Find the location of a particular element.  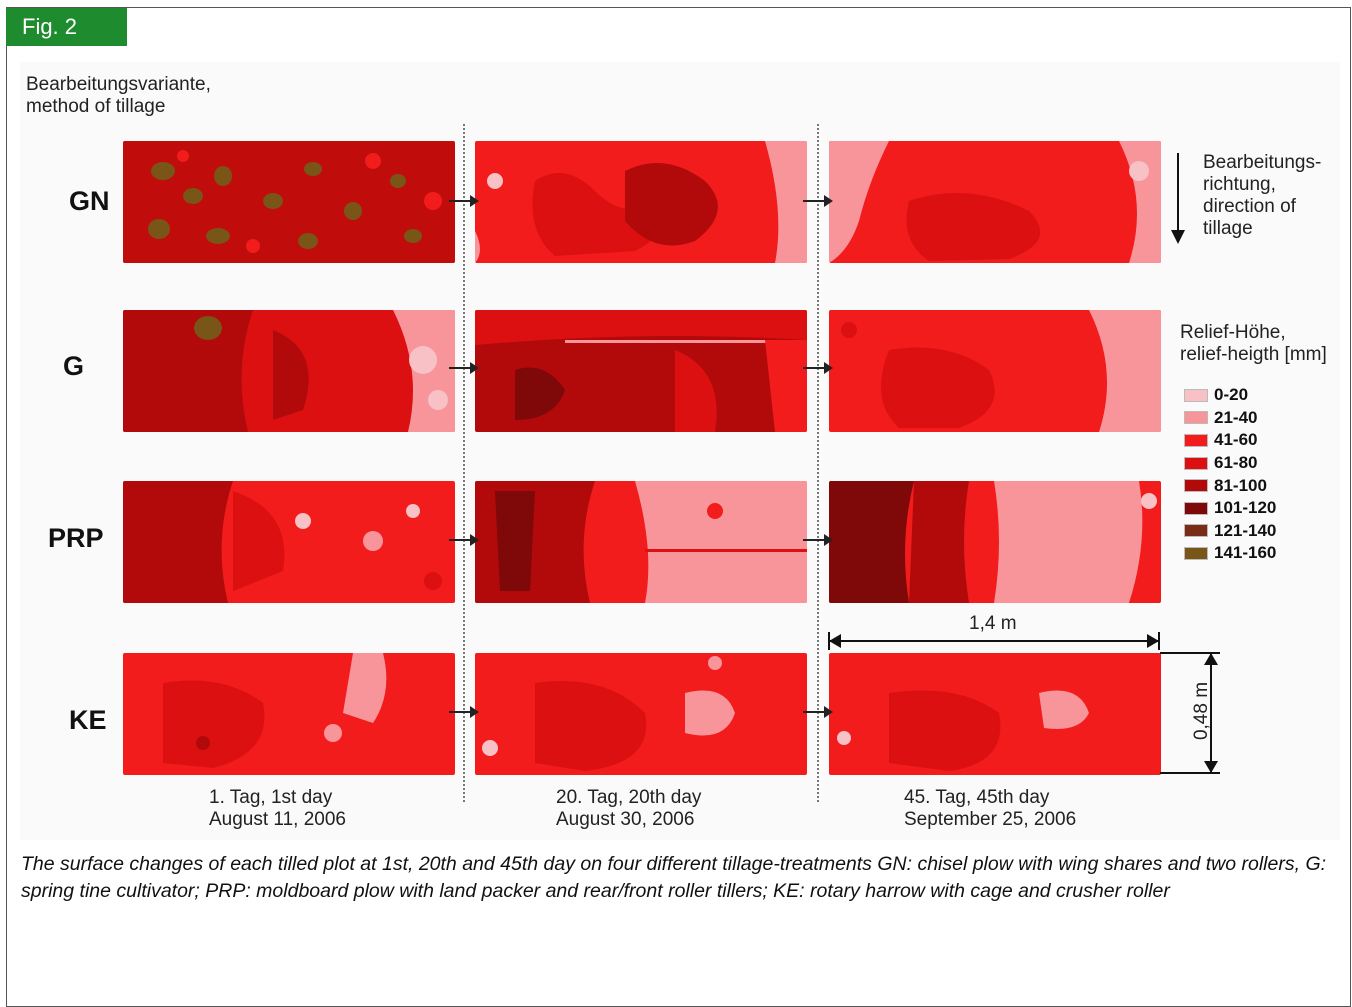

day-label-45-line1: 45. Tag, 45th day is located at coordinates (977, 797).